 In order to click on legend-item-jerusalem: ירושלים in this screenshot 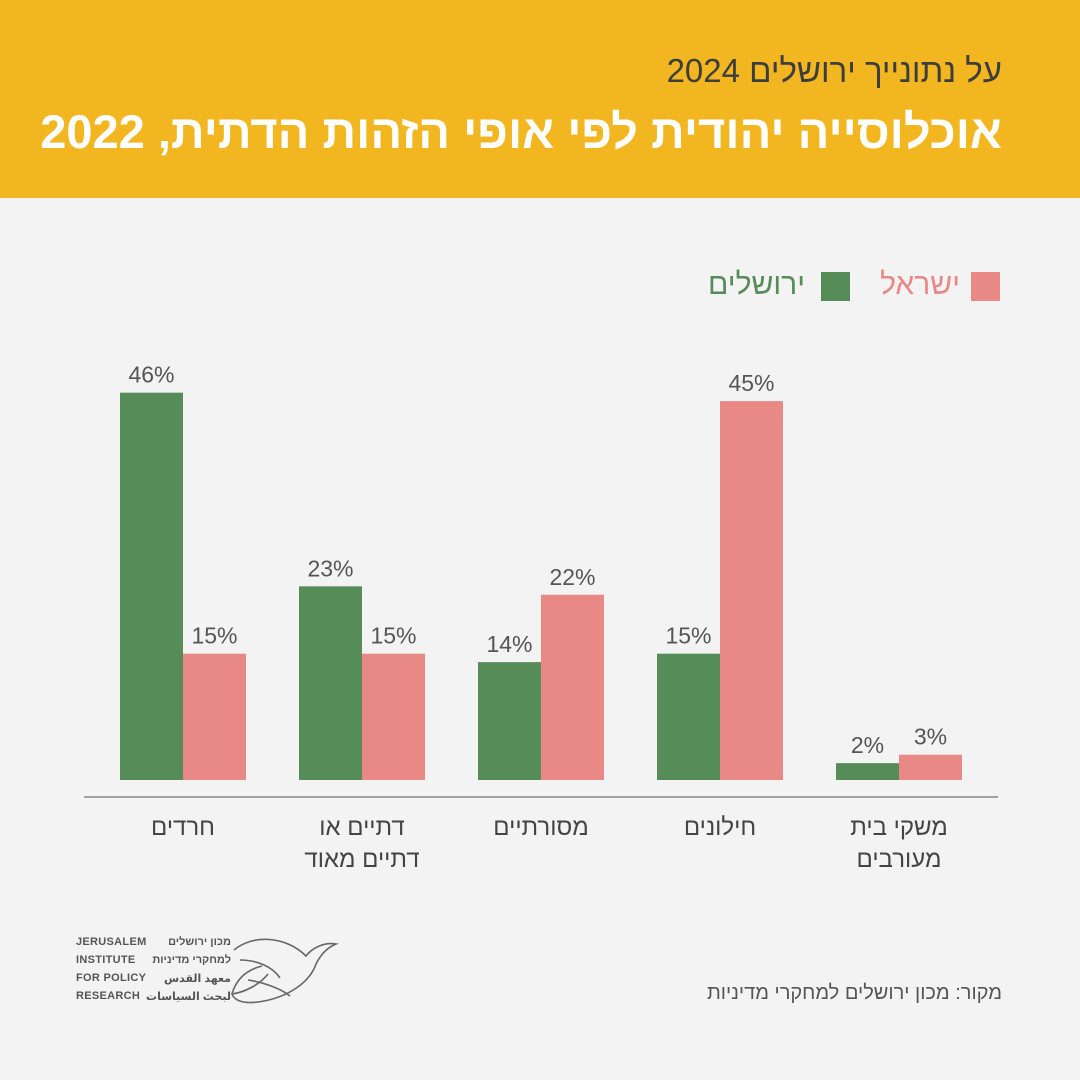, I will do `click(775, 285)`.